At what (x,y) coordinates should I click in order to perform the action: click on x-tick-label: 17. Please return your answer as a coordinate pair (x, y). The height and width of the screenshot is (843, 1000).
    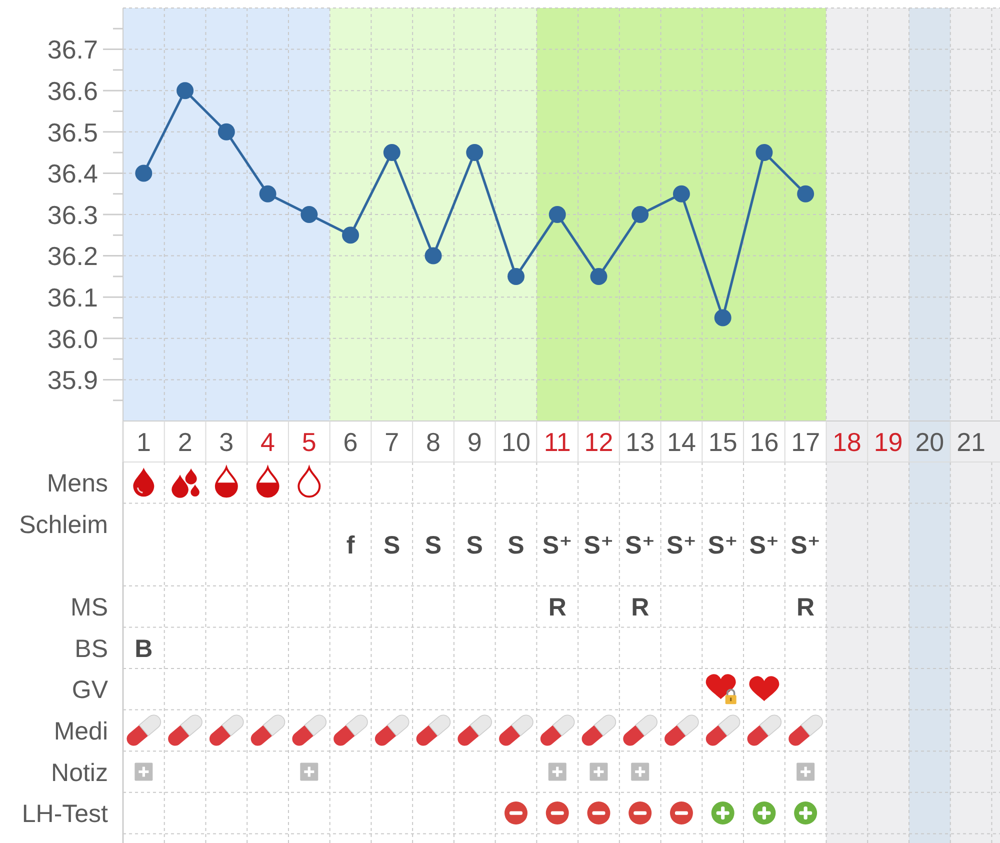
    Looking at the image, I should click on (805, 441).